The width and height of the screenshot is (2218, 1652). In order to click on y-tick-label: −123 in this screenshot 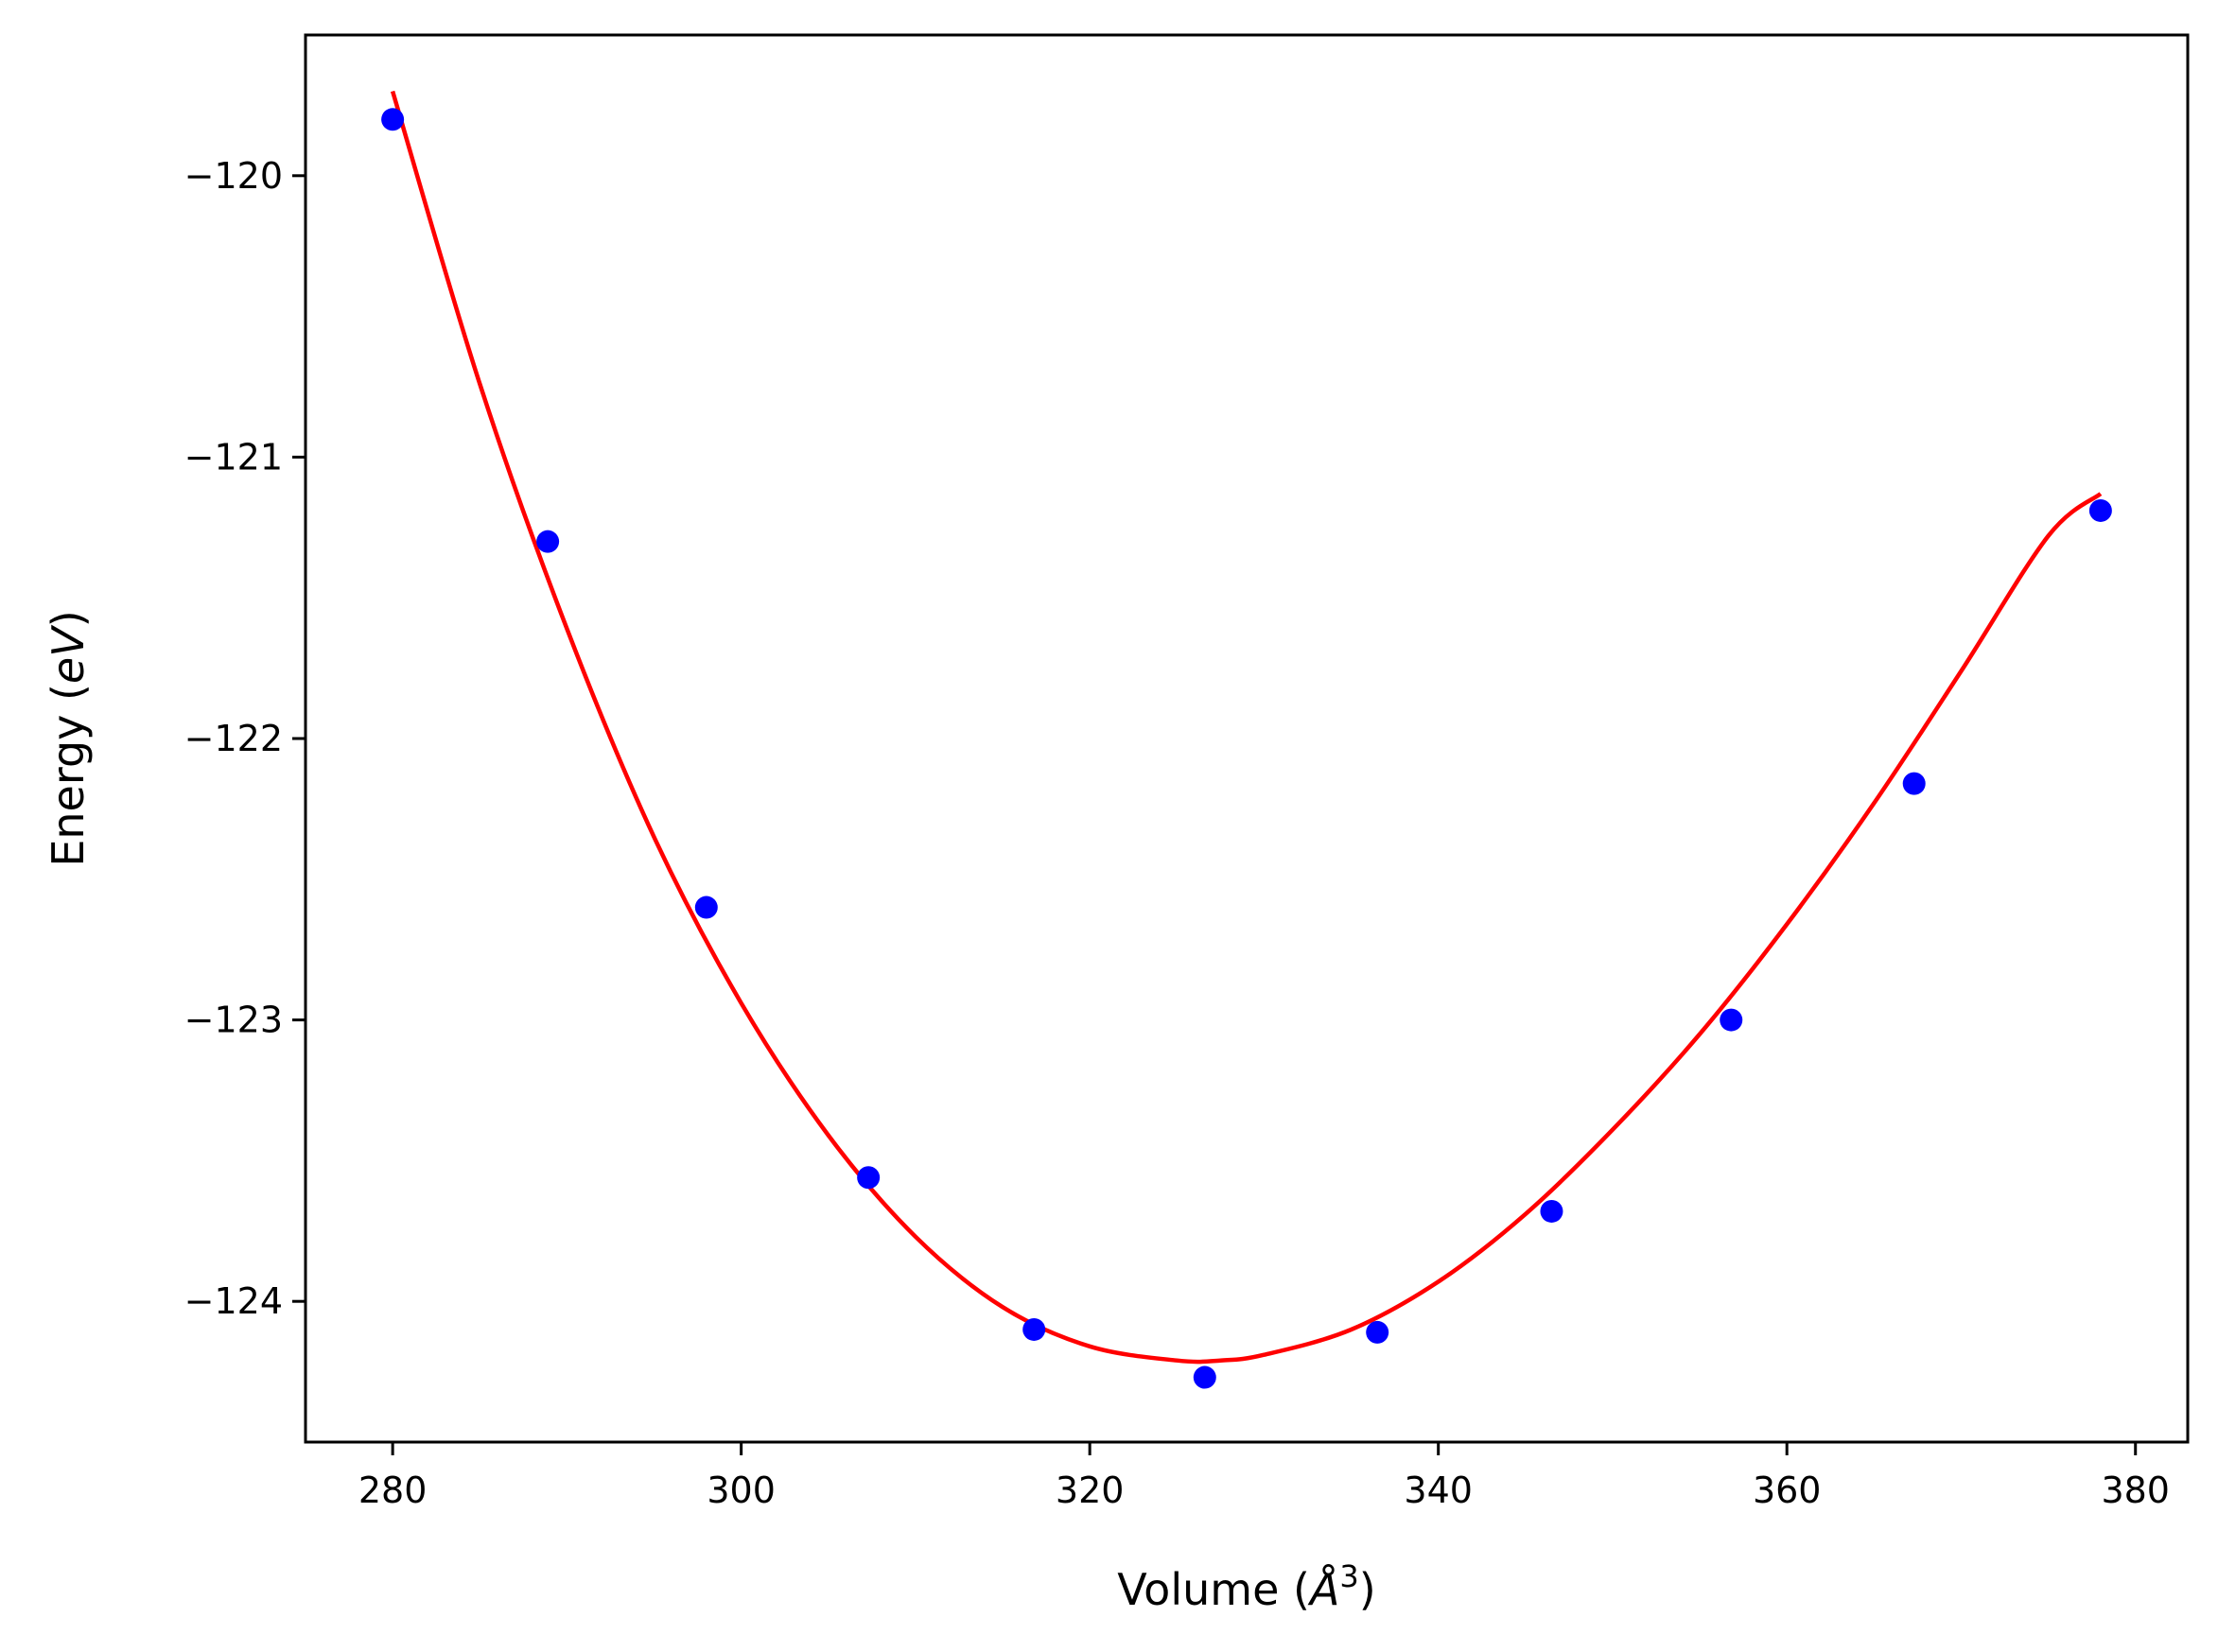, I will do `click(233, 1021)`.